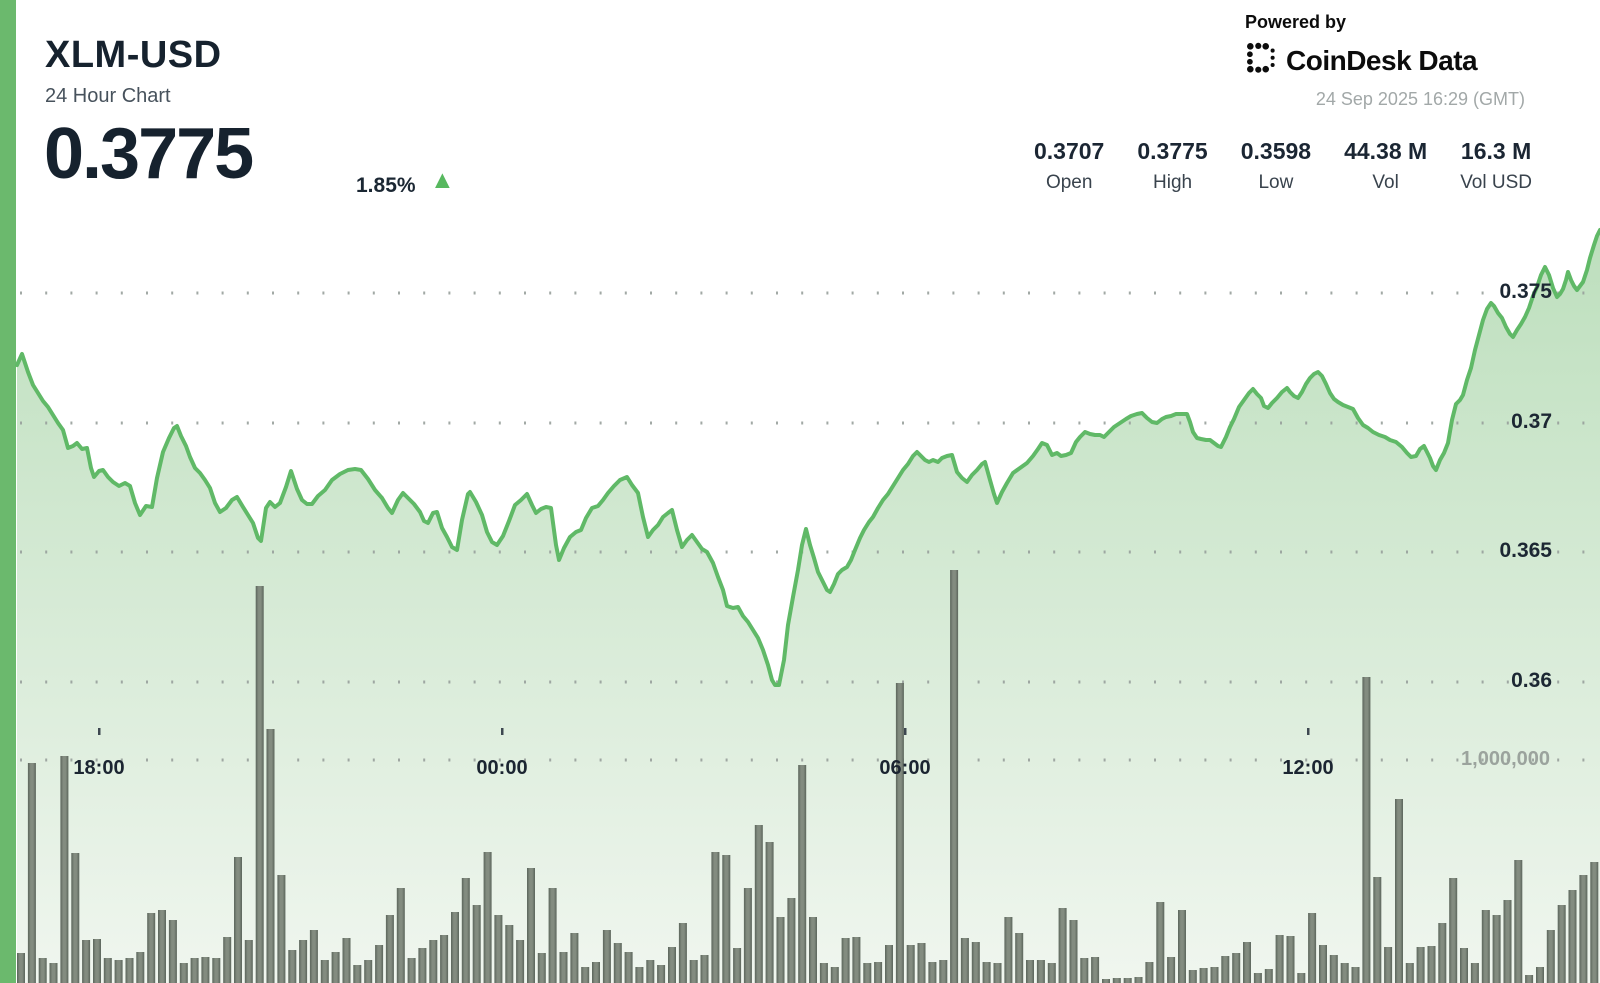 Image resolution: width=1600 pixels, height=983 pixels. Describe the element at coordinates (1496, 182) in the screenshot. I see `stat-vol-usd-label: Vol USD` at that location.